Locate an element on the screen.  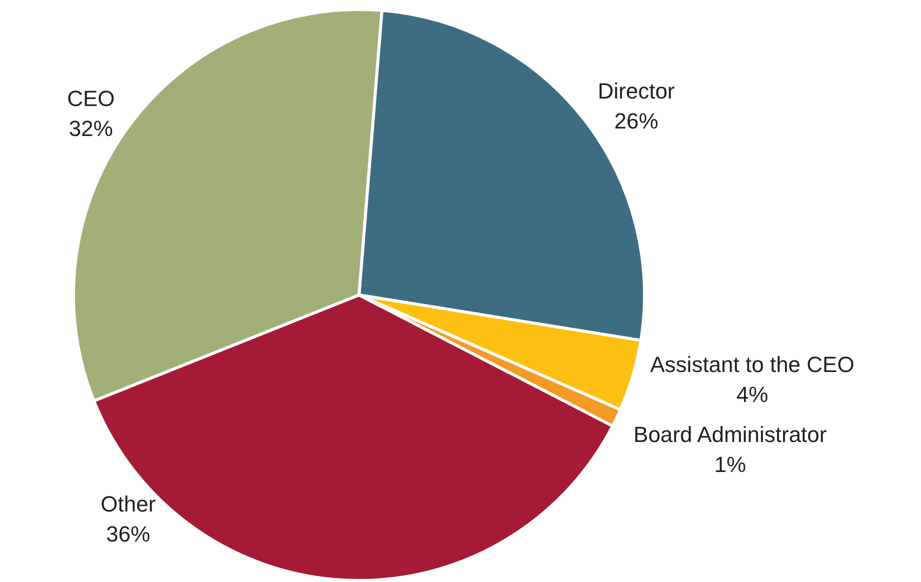
data-label: 36% is located at coordinates (128, 533).